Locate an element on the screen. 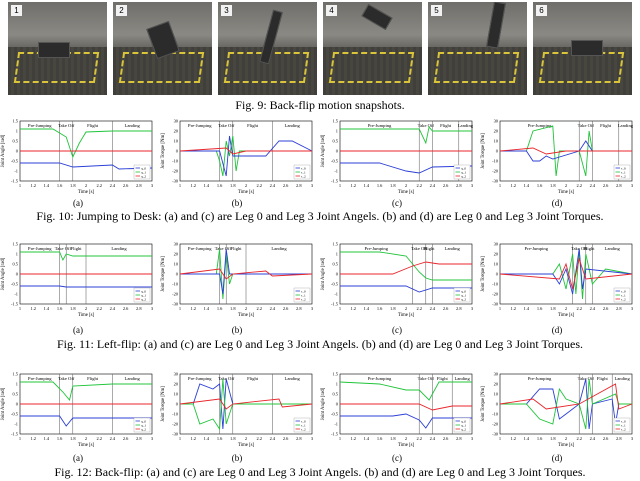 This screenshot has width=640, height=481. snapshot-1: 1 is located at coordinates (57, 48).